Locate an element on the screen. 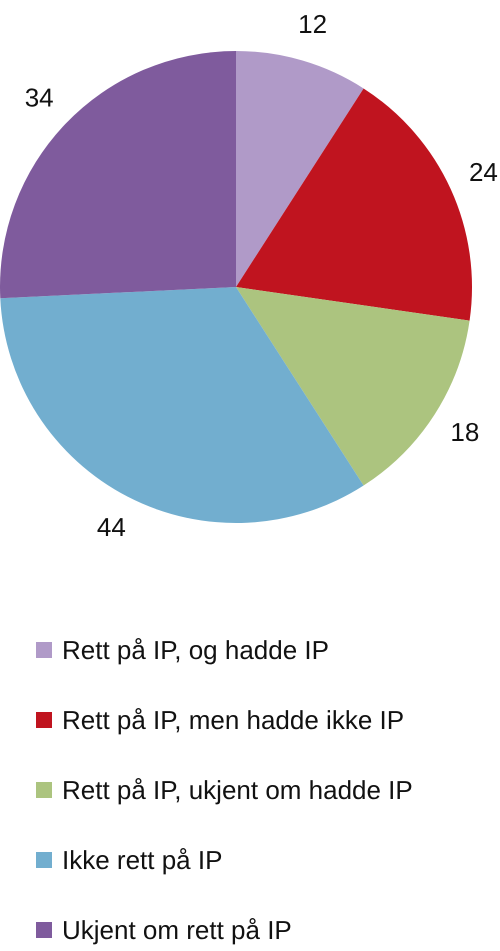 The image size is (500, 951). legend-label: Ukjent om rett på IP is located at coordinates (177, 930).